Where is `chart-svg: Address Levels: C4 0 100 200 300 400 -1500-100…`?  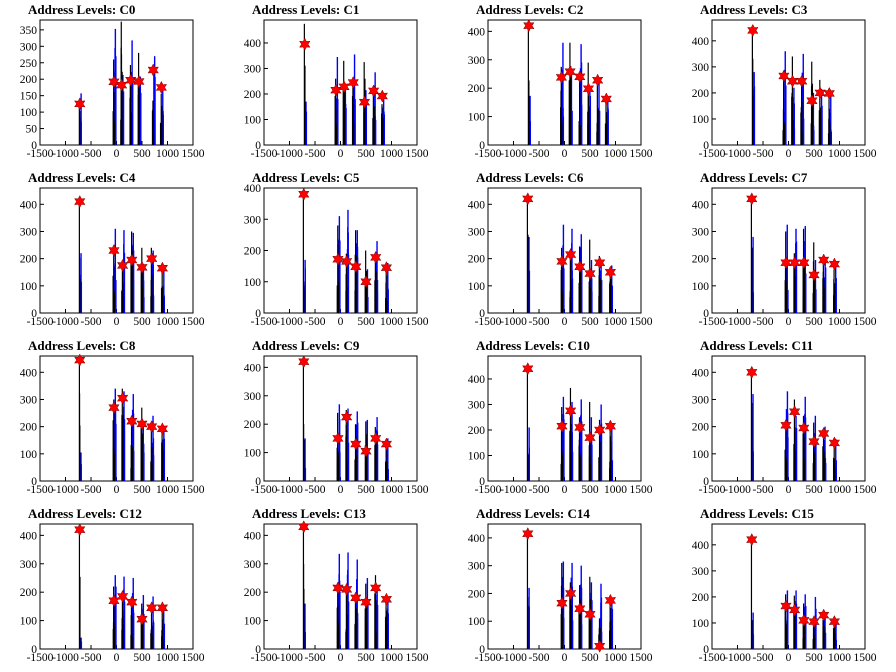
chart-svg: Address Levels: C4 0 100 200 300 400 -1500-100… is located at coordinates (112, 249).